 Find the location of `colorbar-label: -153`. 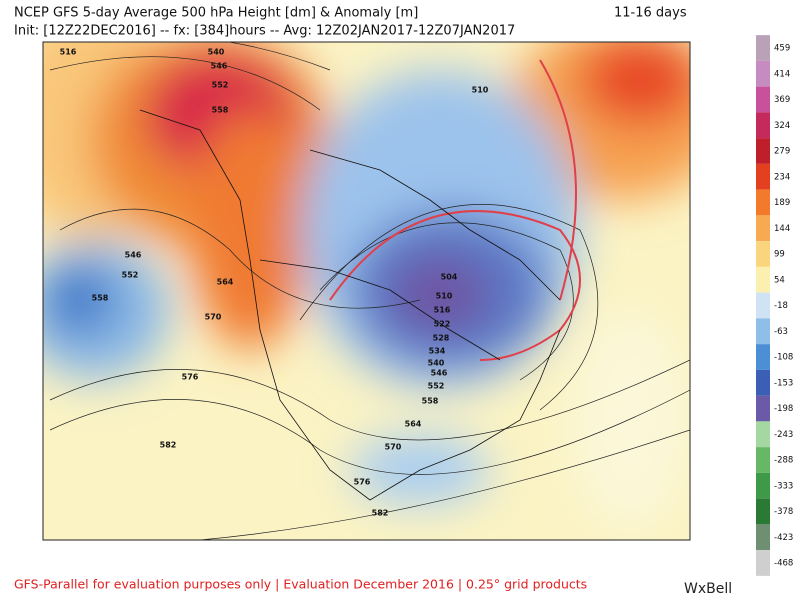

colorbar-label: -153 is located at coordinates (783, 383).